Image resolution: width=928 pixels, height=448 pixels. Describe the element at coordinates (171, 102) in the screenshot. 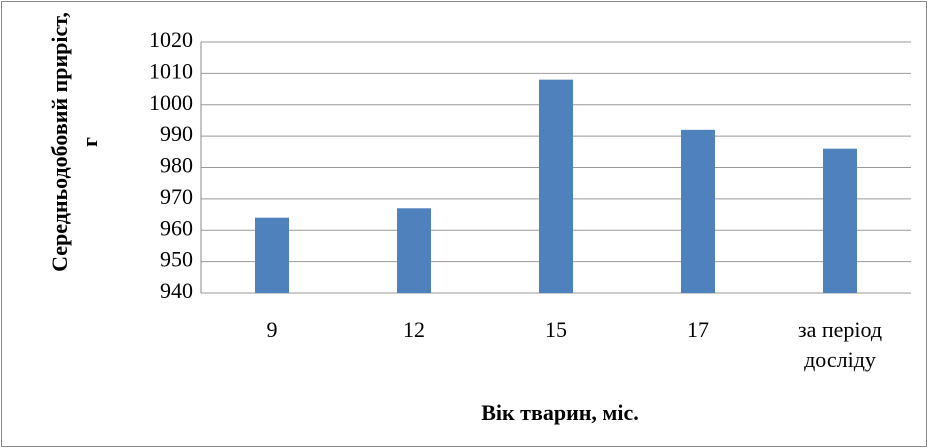

I see `y-tick-label: 1000` at that location.